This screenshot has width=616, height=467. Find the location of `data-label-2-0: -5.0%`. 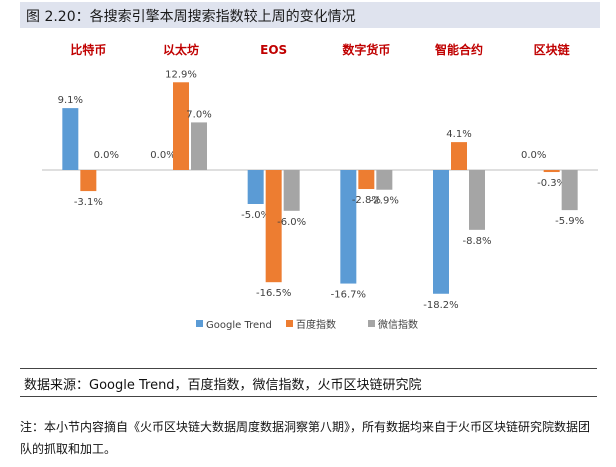

data-label-2-0: -5.0% is located at coordinates (255, 215).